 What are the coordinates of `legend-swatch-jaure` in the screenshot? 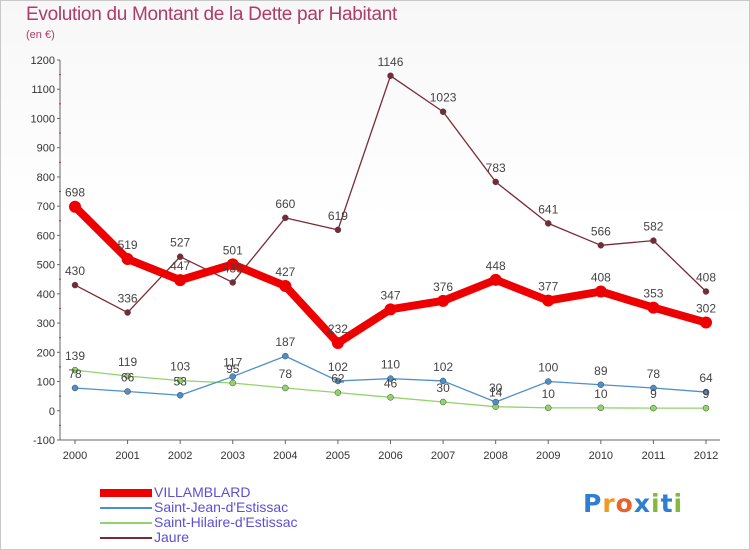 It's located at (126, 537).